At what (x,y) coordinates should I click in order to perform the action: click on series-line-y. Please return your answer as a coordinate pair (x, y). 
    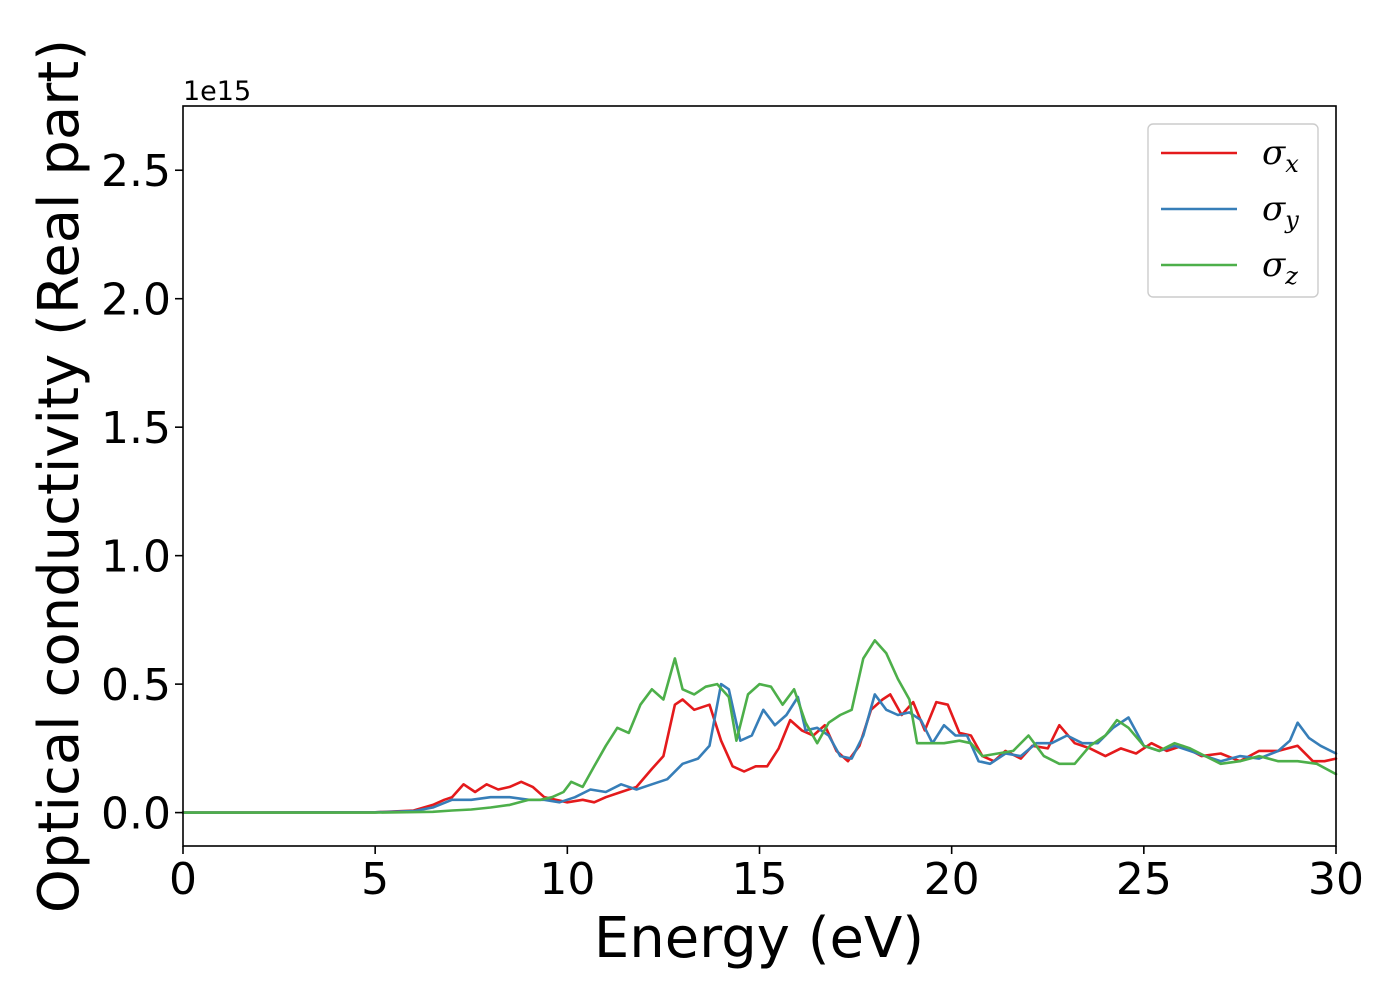
    Looking at the image, I should click on (759, 748).